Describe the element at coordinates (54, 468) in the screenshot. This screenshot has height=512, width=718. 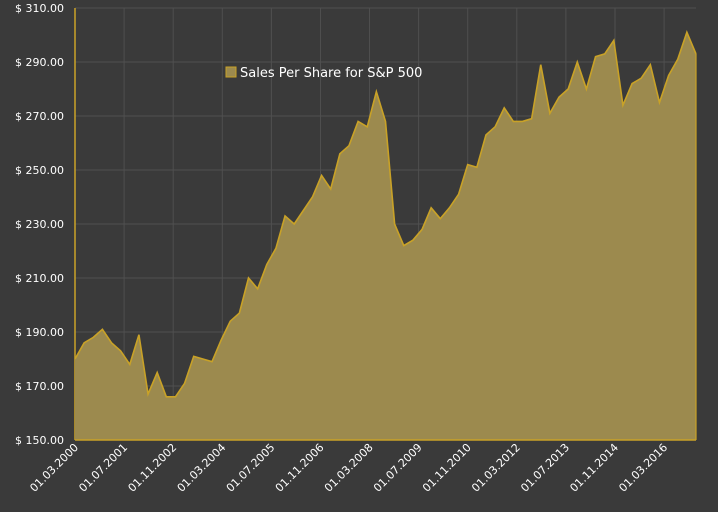
I see `x-tick-label: 01.03.2000` at that location.